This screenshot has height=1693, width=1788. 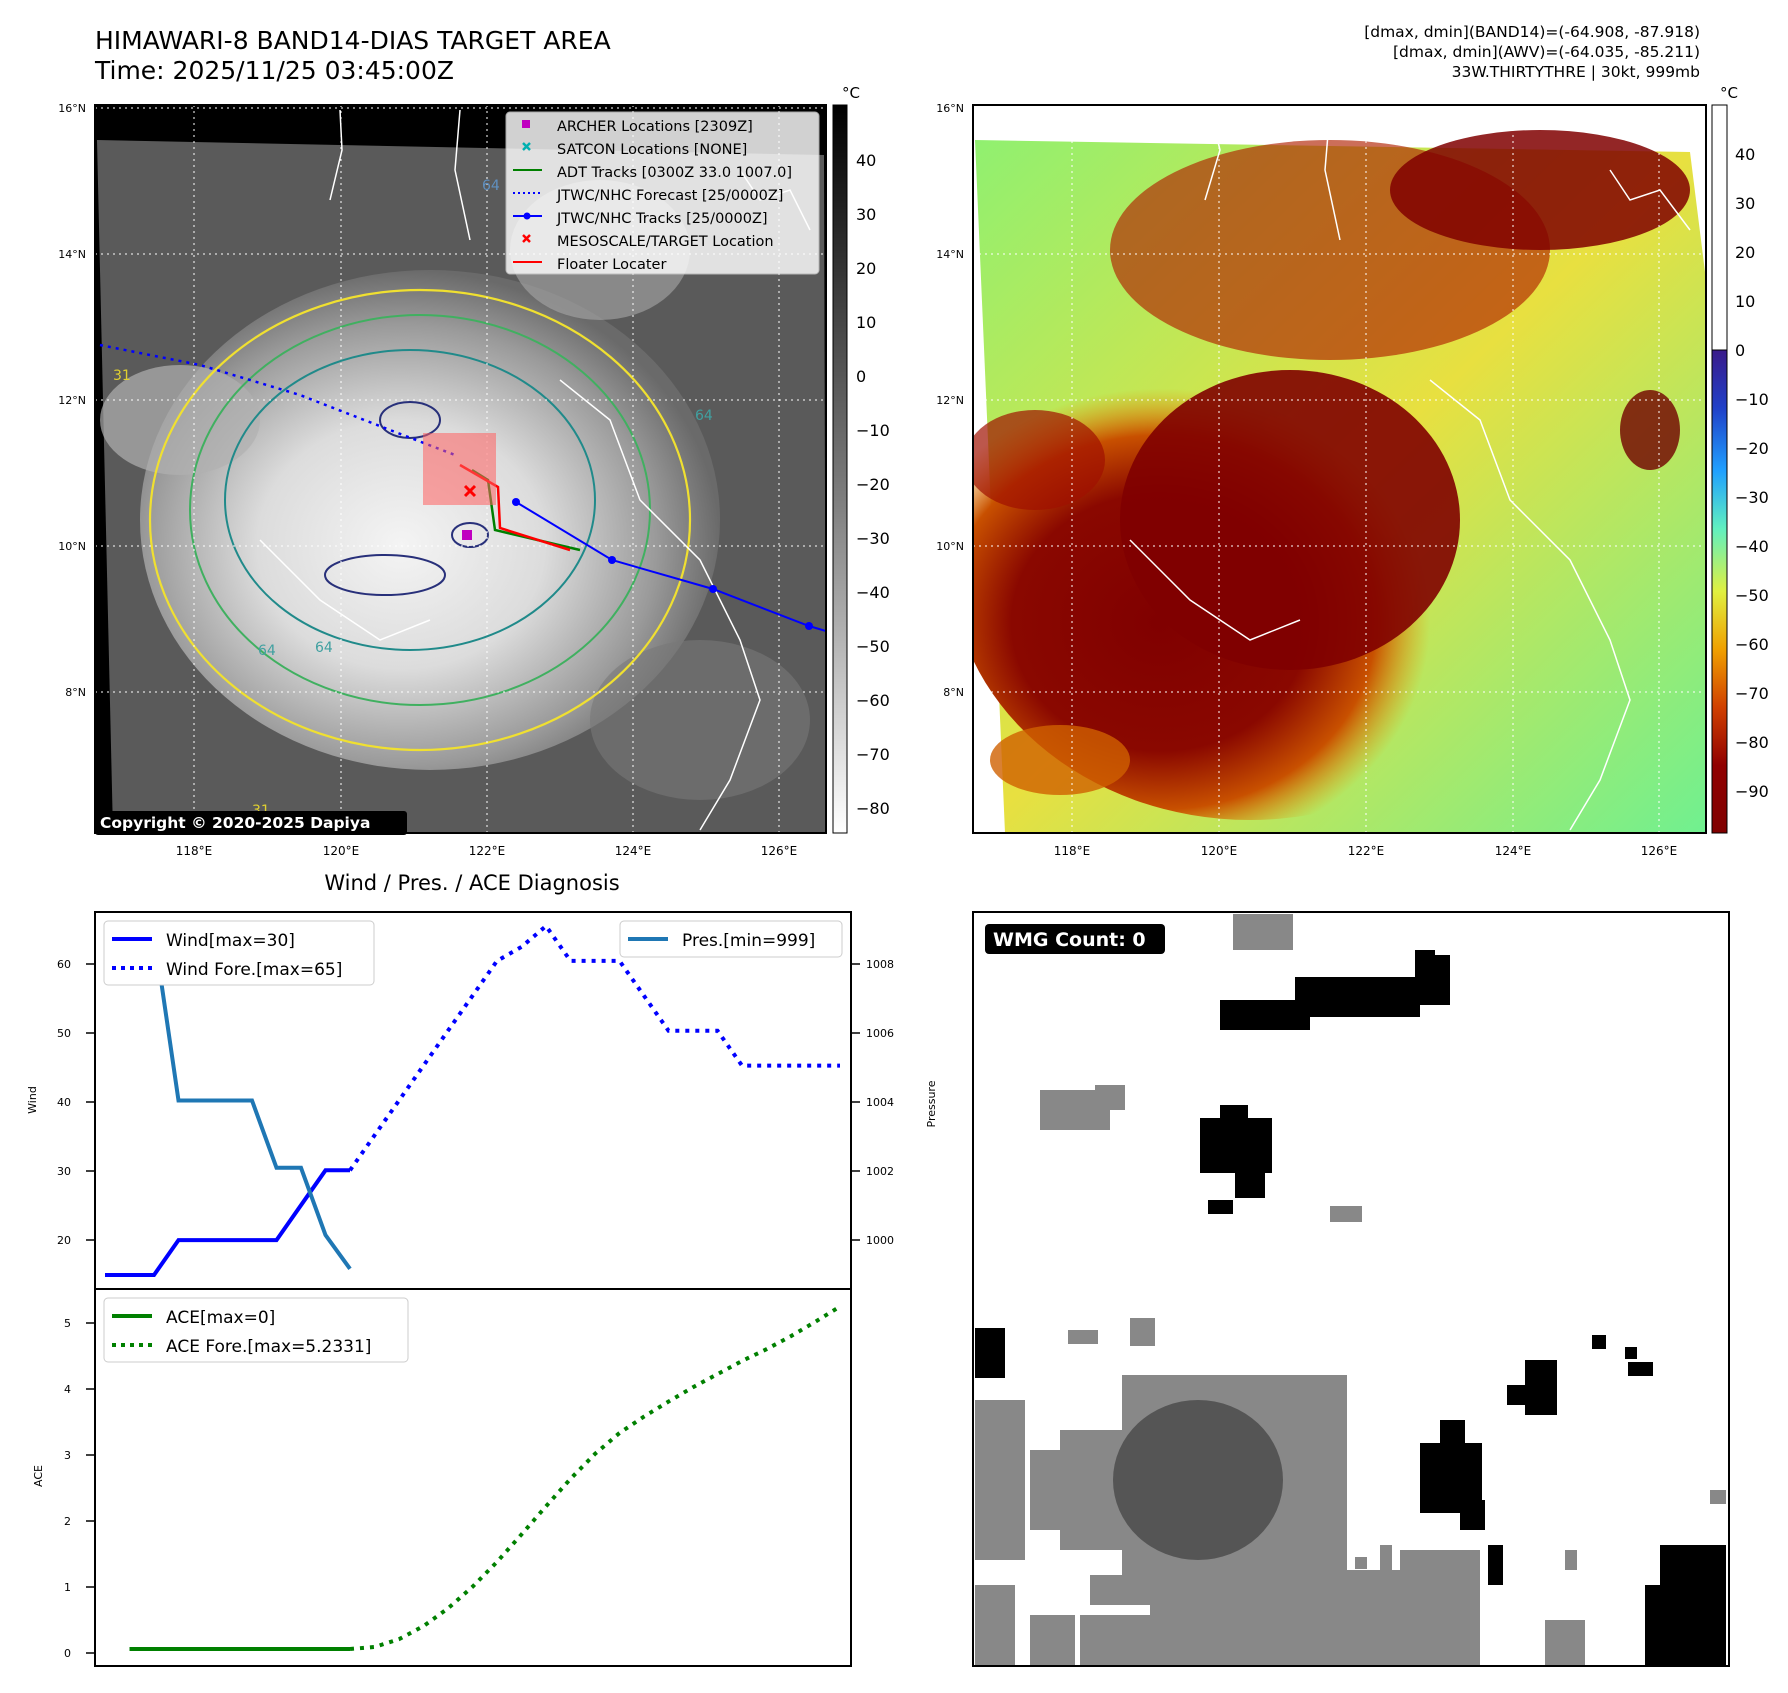 What do you see at coordinates (254, 970) in the screenshot?
I see `legend-wind-fore: Wind Fore.[max=65]` at bounding box center [254, 970].